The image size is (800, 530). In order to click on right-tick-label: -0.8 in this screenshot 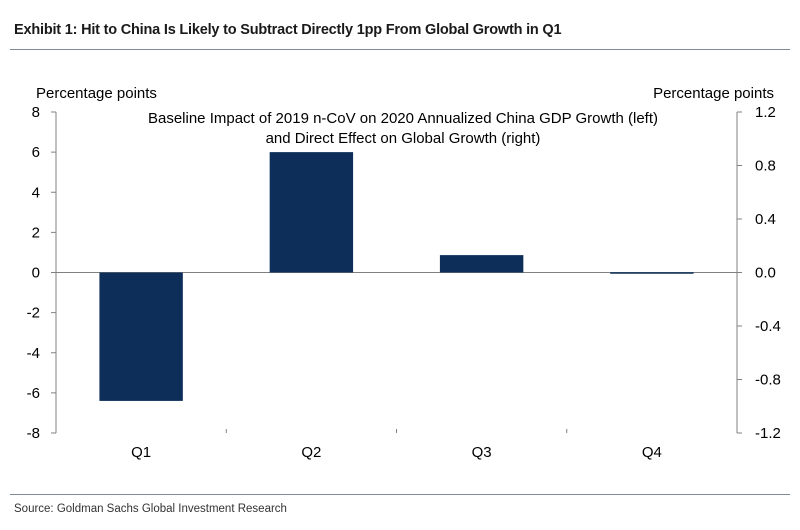, I will do `click(768, 380)`.